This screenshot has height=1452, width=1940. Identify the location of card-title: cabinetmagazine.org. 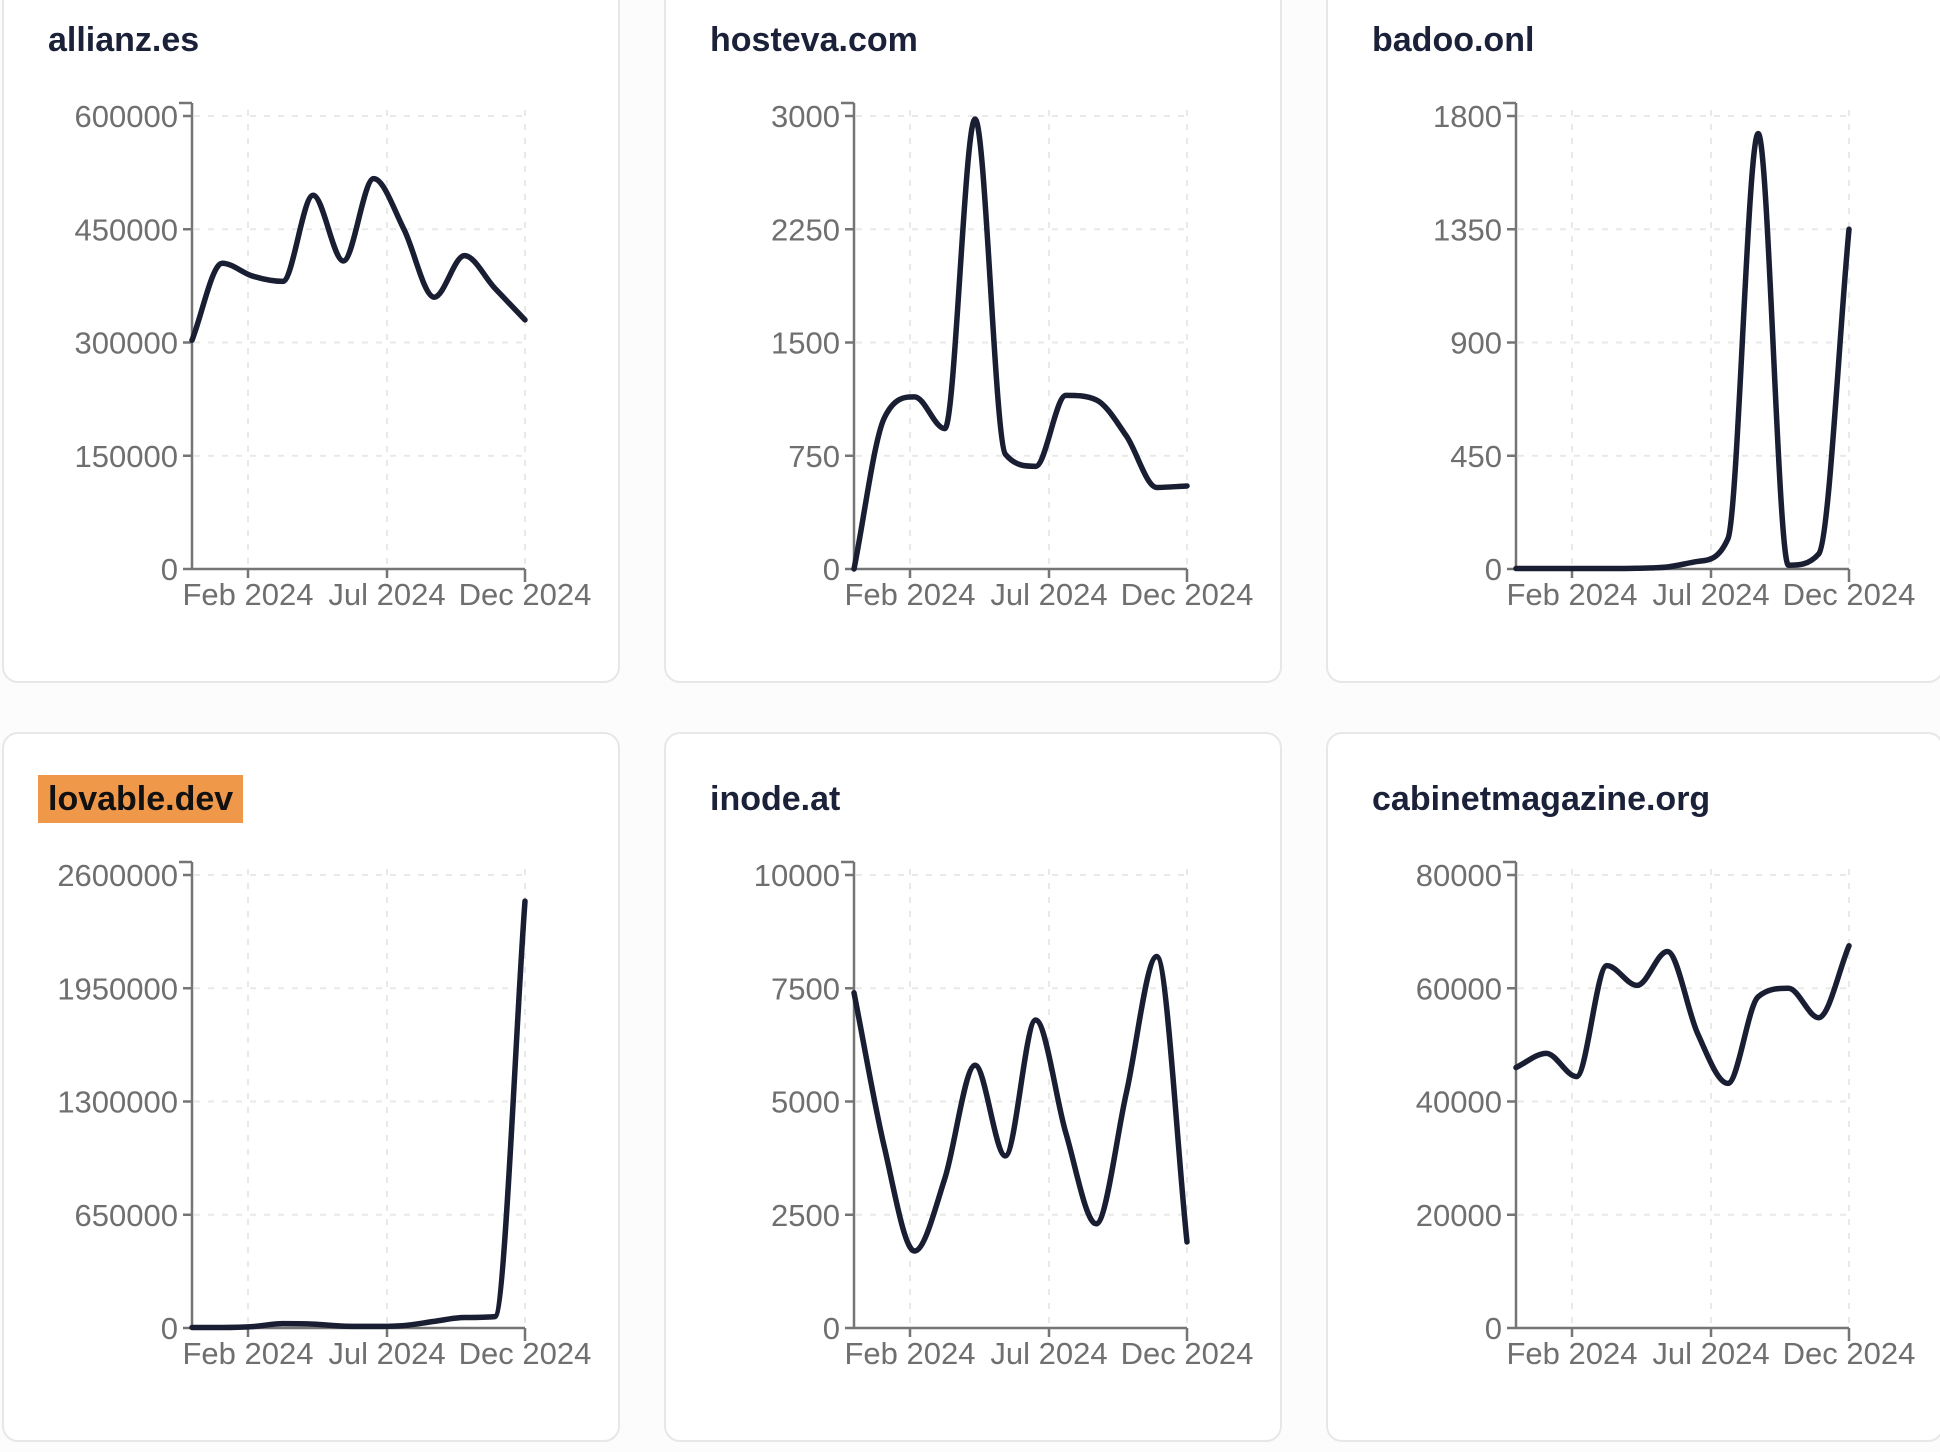
(1541, 799).